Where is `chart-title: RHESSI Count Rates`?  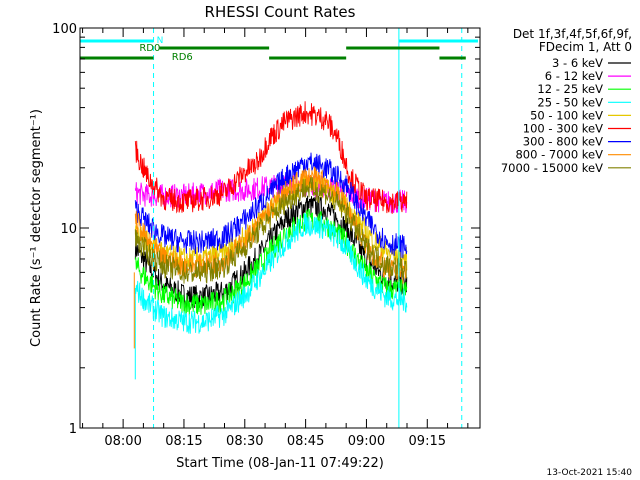 chart-title: RHESSI Count Rates is located at coordinates (280, 12).